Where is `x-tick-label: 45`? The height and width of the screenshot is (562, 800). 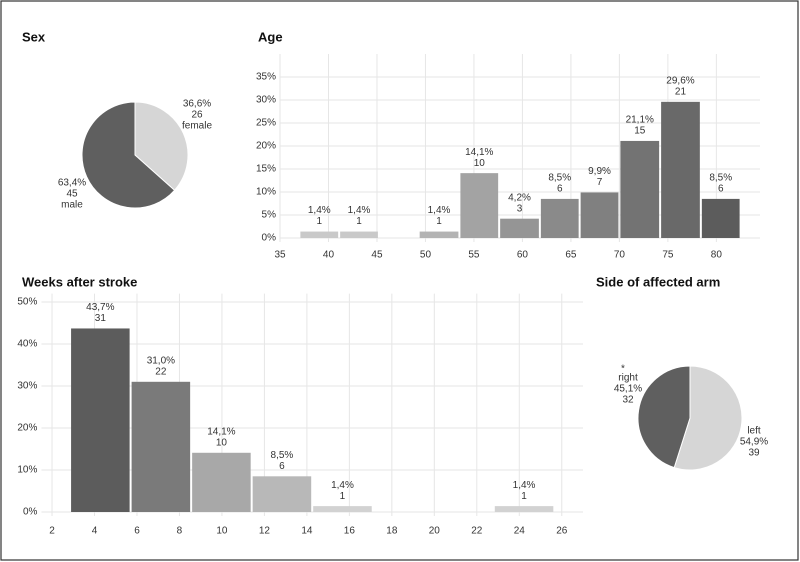
x-tick-label: 45 is located at coordinates (377, 255).